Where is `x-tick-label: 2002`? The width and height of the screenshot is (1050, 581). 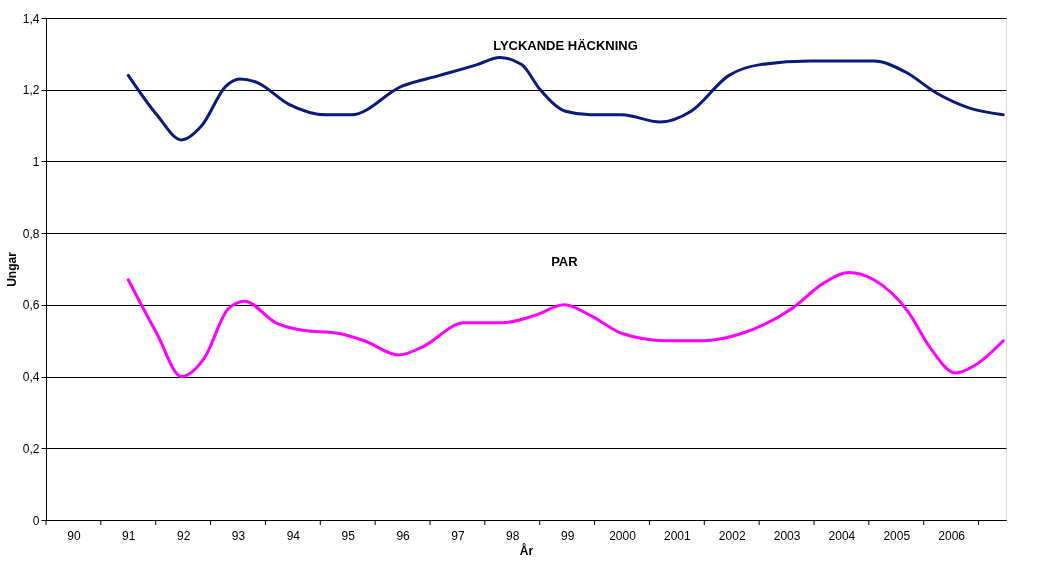 x-tick-label: 2002 is located at coordinates (732, 535).